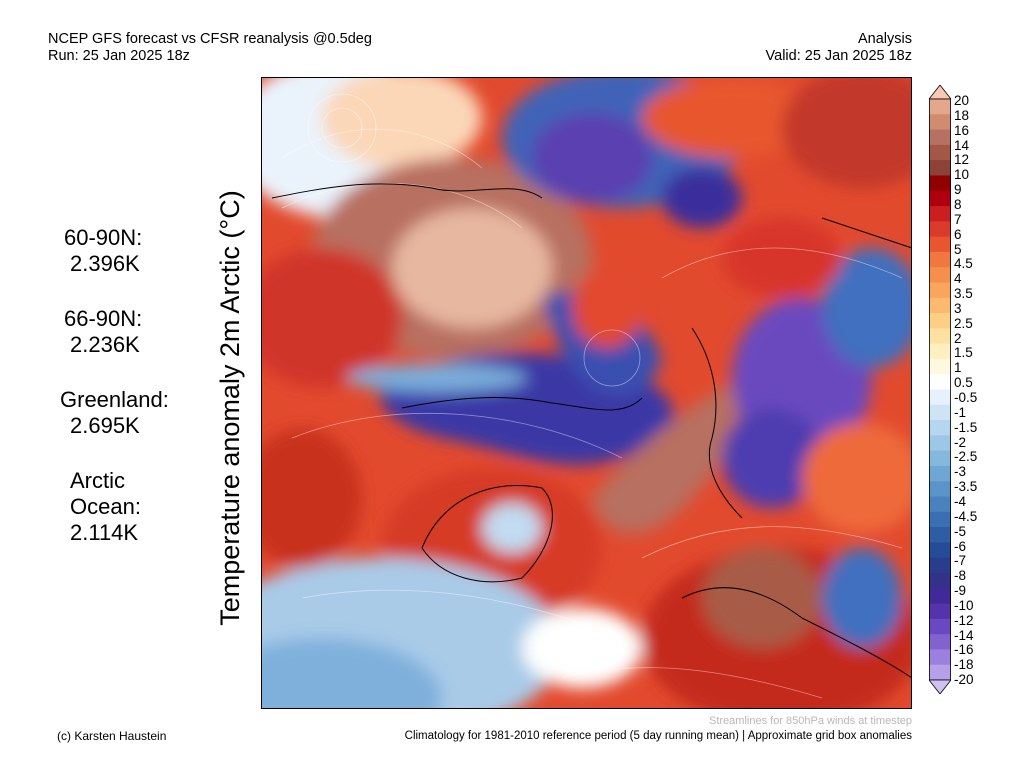 This screenshot has height=768, width=1024. I want to click on colorbar-tick-label: 0.5, so click(963, 383).